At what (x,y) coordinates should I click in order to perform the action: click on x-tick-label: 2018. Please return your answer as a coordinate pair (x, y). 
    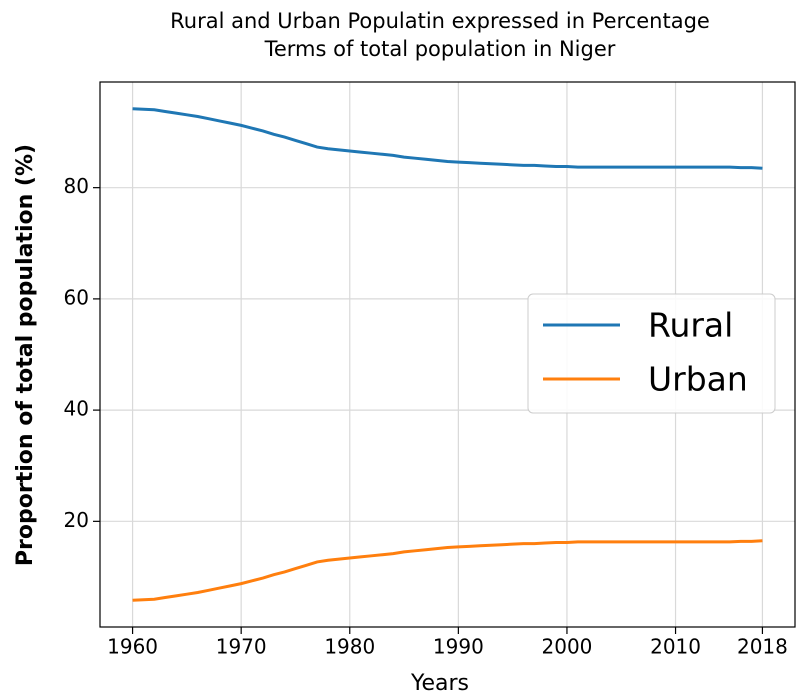
    Looking at the image, I should click on (762, 647).